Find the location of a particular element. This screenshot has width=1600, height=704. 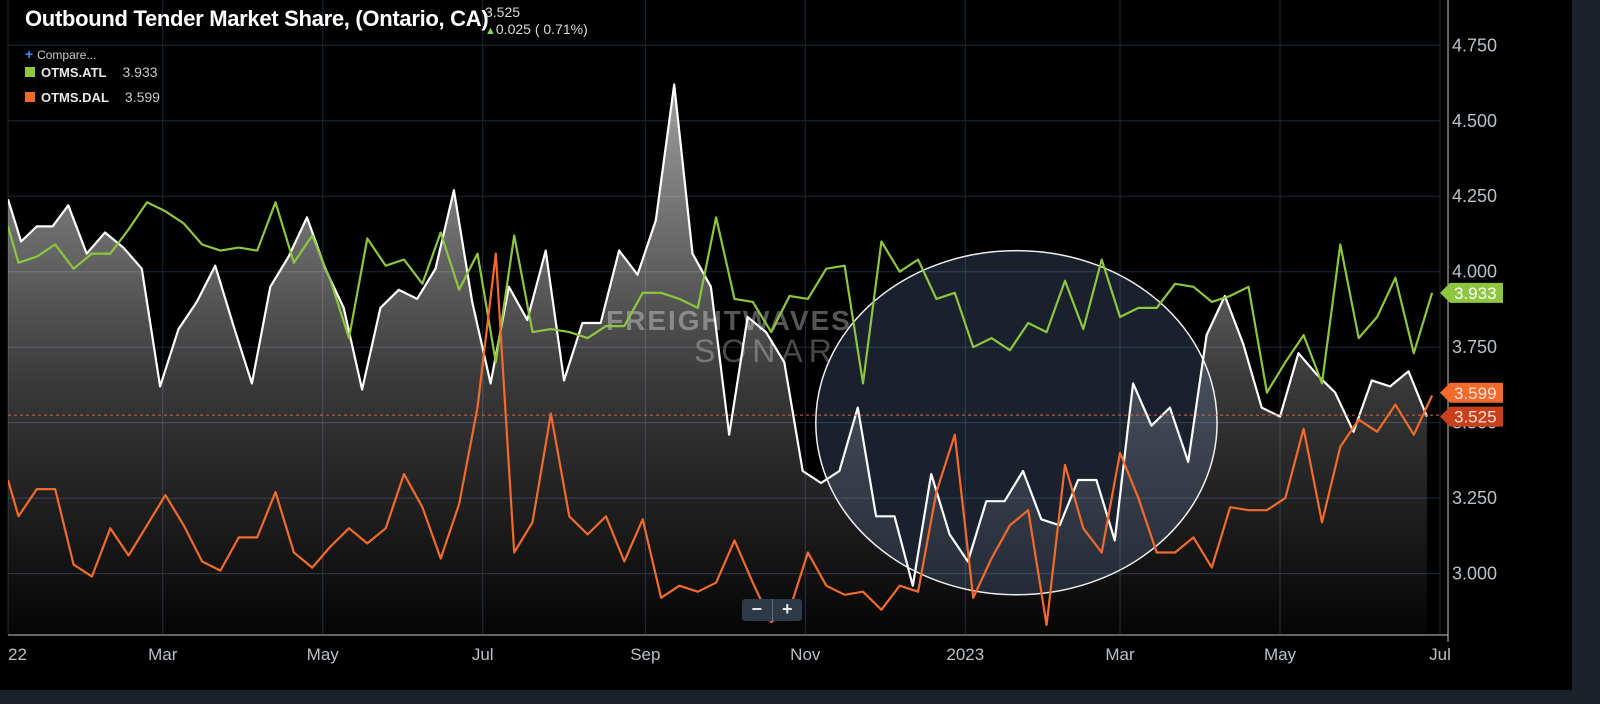

tag-label-1: 3.933 is located at coordinates (1475, 293).